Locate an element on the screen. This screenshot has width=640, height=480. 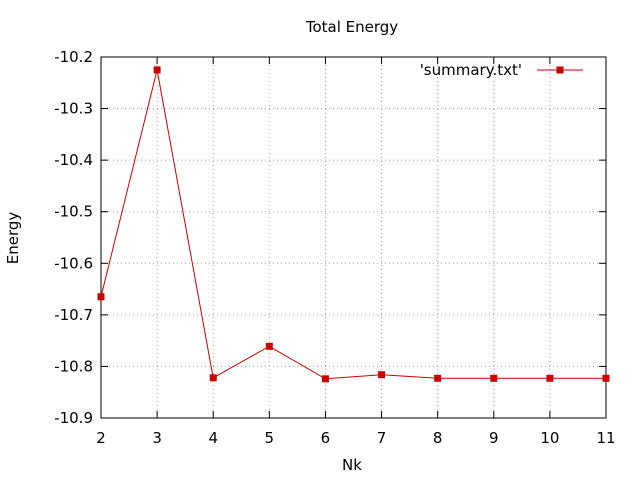
y-tick-label: -10.2 is located at coordinates (73, 57).